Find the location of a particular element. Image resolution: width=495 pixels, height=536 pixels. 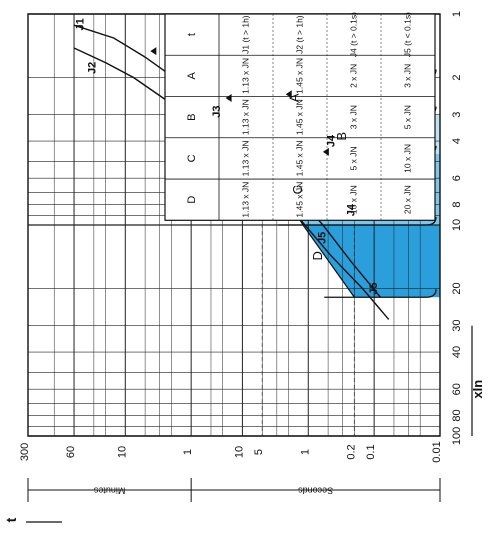

table-cell: J5 (t < 0.1s) is located at coordinates (407, 34).